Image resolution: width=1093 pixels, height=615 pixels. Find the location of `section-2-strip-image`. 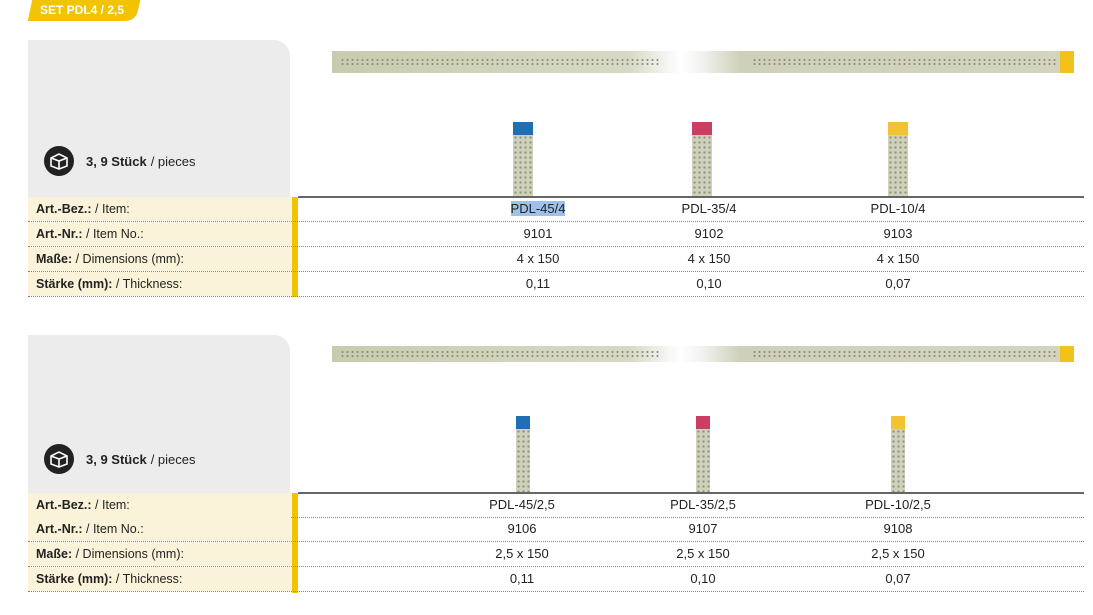

section-2-strip-image is located at coordinates (703, 354).